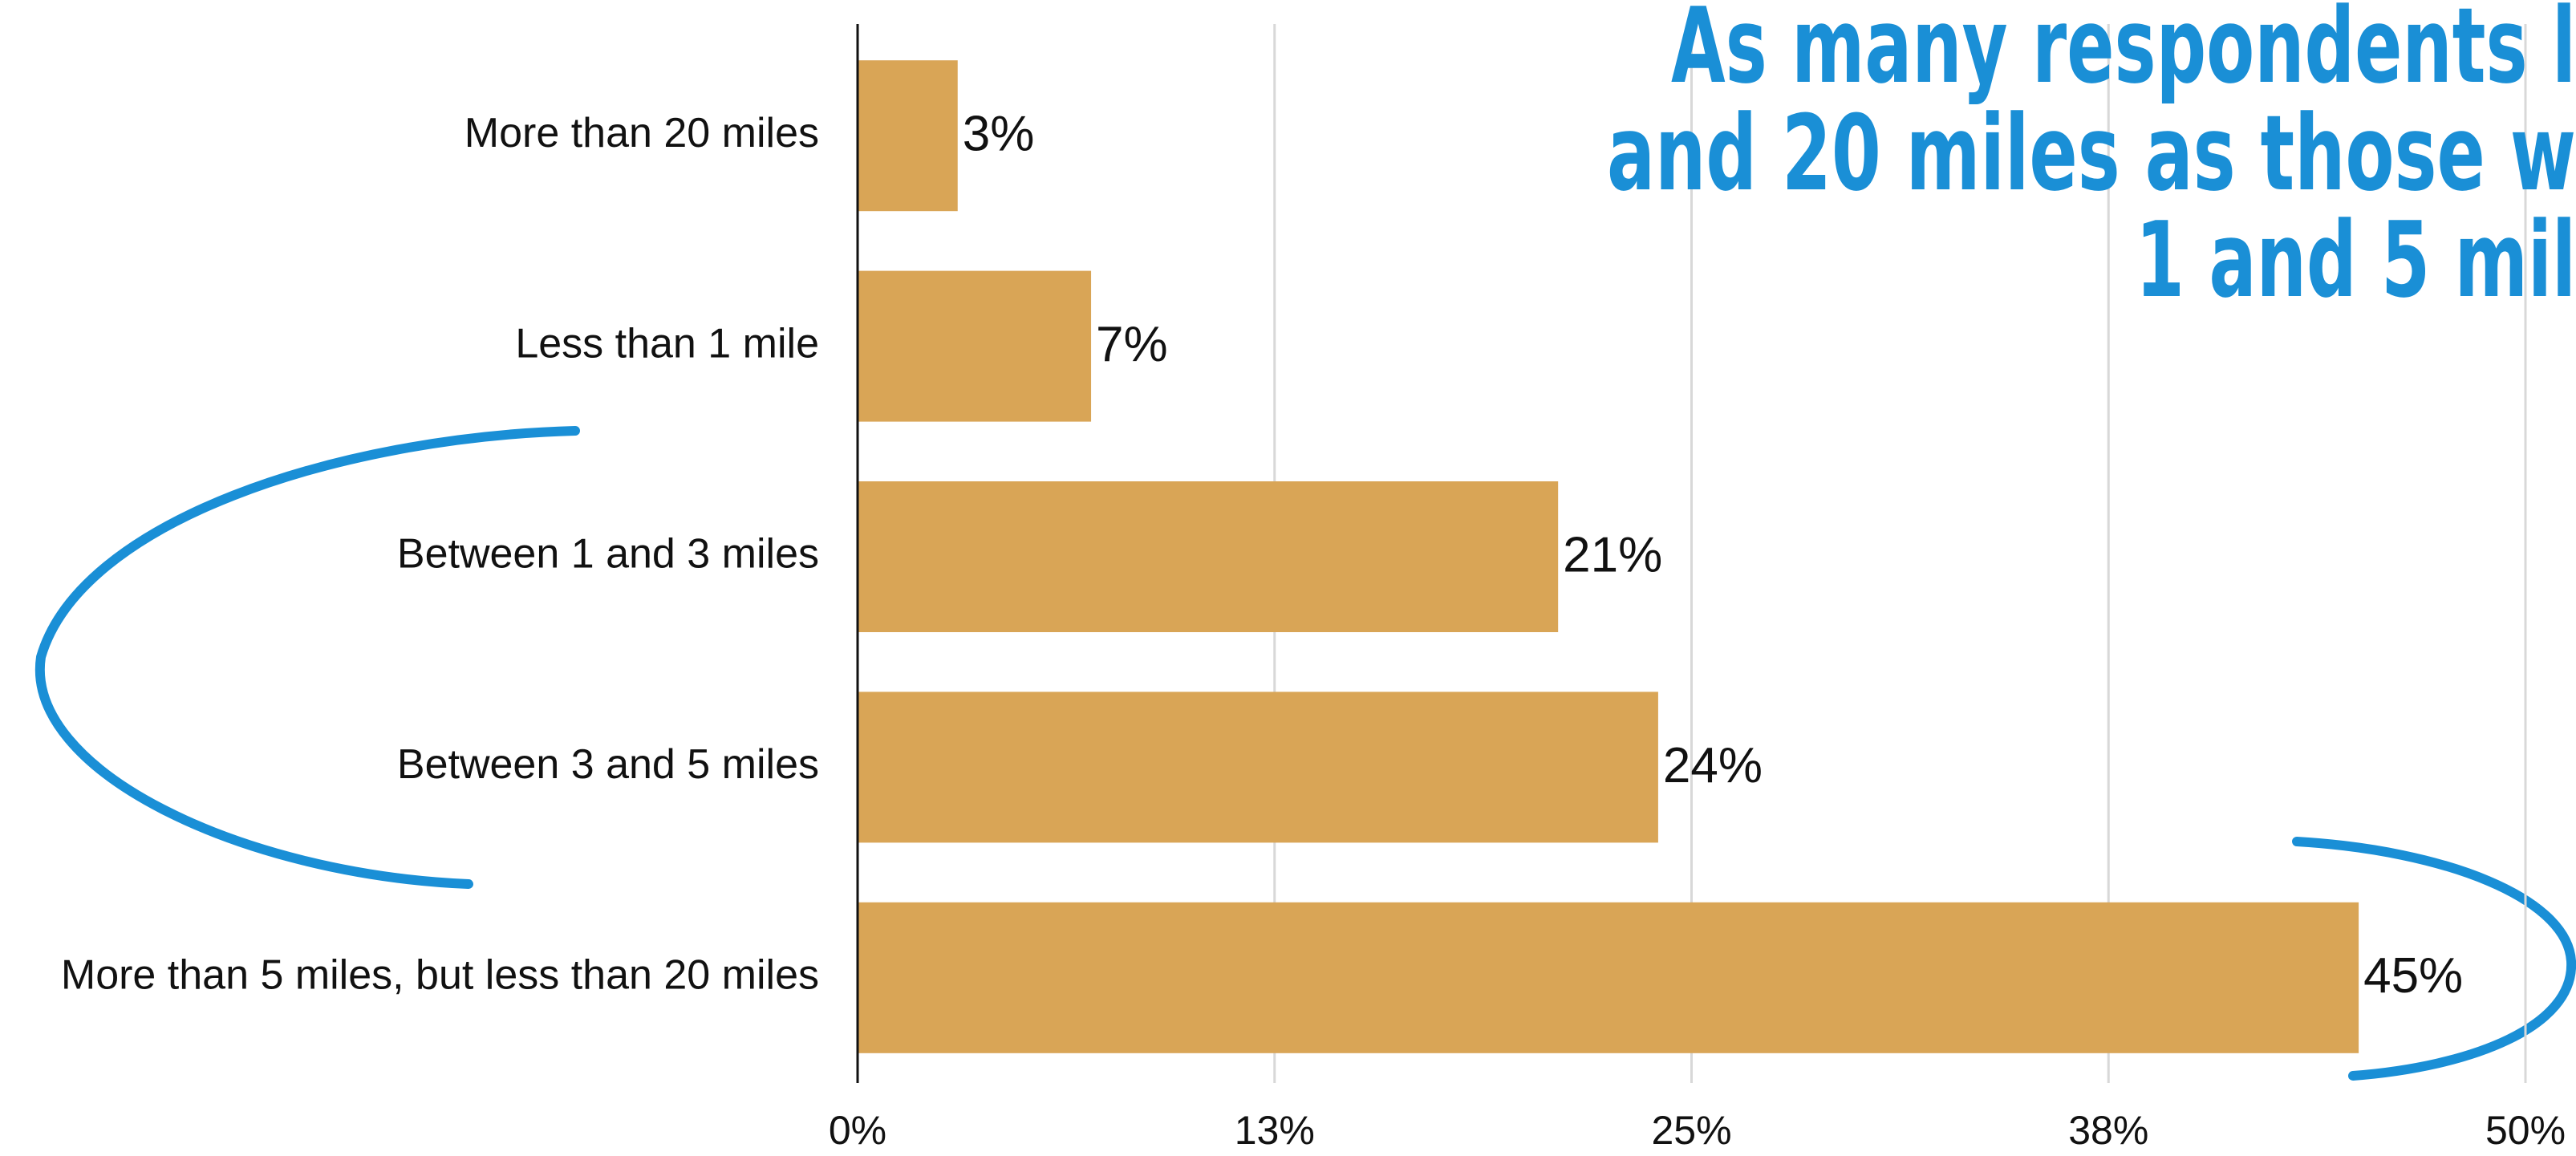  Describe the element at coordinates (2108, 1130) in the screenshot. I see `x-tick-label: 38%` at that location.